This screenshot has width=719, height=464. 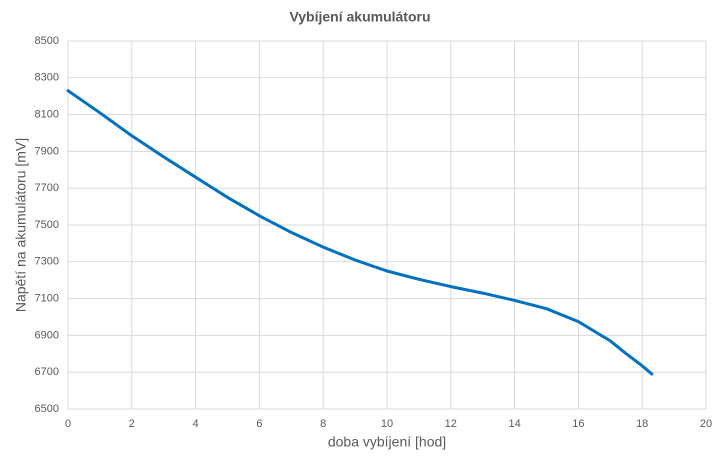 I want to click on y-tick-label: 8100, so click(x=47, y=115).